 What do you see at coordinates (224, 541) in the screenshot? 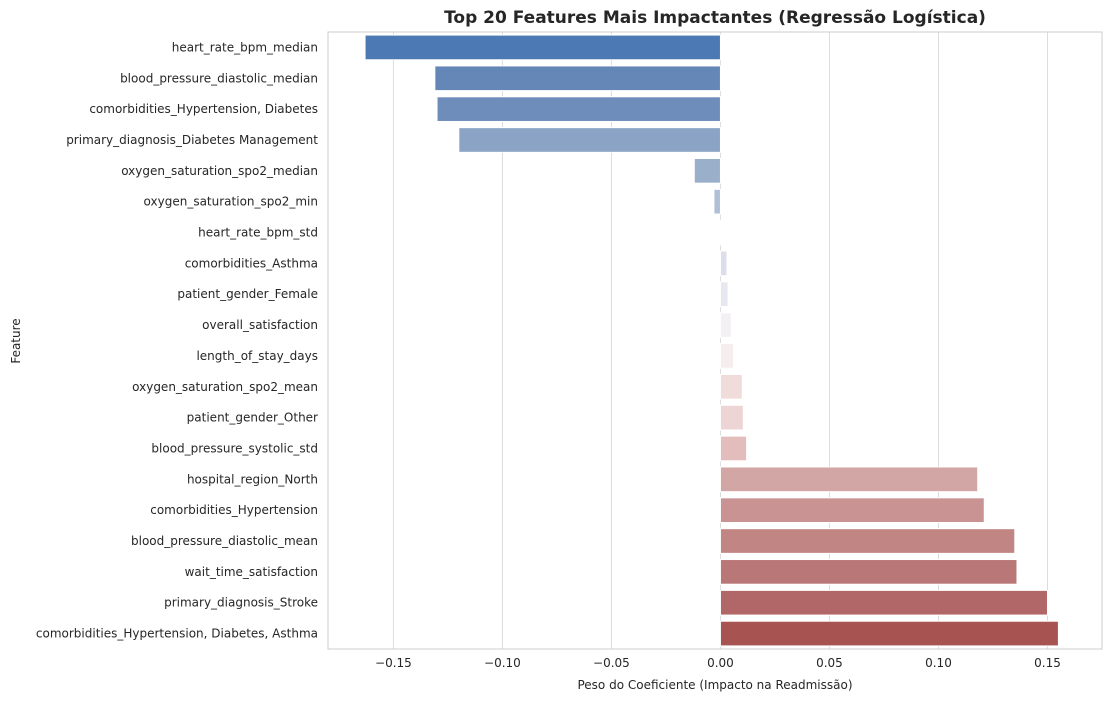
I see `category-label: blood_pressure_diastolic_mean` at bounding box center [224, 541].